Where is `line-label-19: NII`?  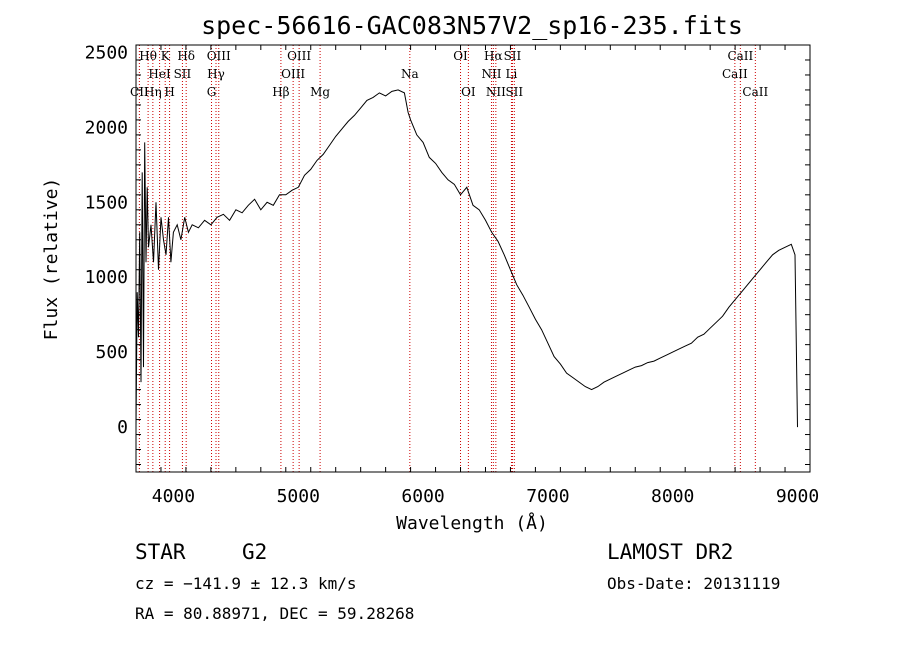
line-label-19: NII is located at coordinates (491, 74).